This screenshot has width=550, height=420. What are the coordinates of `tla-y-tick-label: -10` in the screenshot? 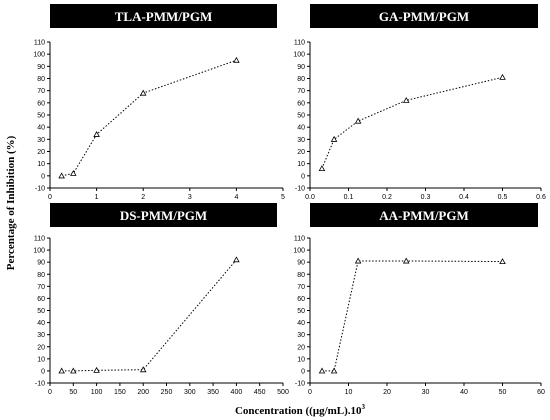 It's located at (40, 189).